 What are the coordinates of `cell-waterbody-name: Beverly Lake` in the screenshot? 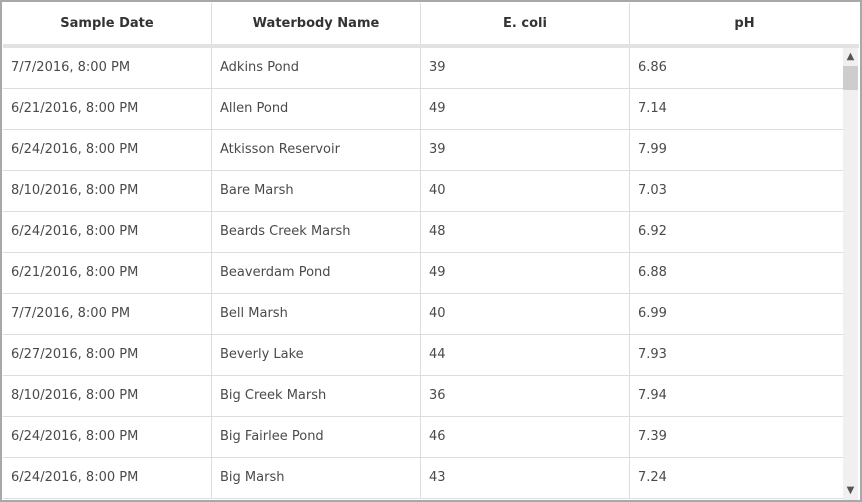 It's located at (316, 355).